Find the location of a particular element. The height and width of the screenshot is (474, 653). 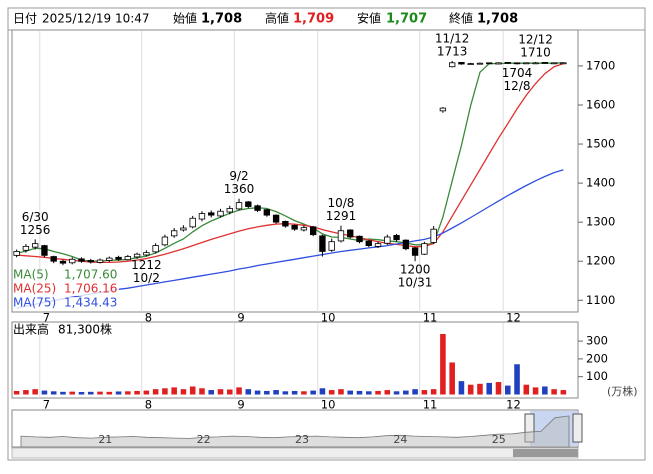

y-tick-label: 300 is located at coordinates (597, 341).